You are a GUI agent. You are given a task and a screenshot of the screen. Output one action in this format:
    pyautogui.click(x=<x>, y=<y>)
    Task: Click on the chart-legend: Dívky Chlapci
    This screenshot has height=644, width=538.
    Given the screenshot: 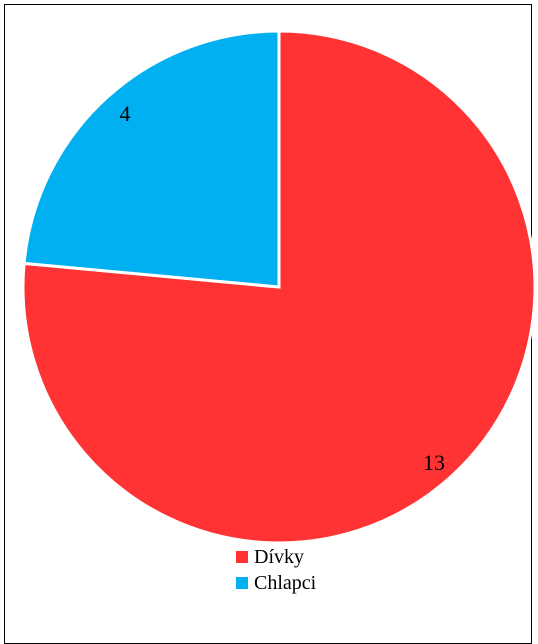 What is the action you would take?
    pyautogui.click(x=276, y=570)
    